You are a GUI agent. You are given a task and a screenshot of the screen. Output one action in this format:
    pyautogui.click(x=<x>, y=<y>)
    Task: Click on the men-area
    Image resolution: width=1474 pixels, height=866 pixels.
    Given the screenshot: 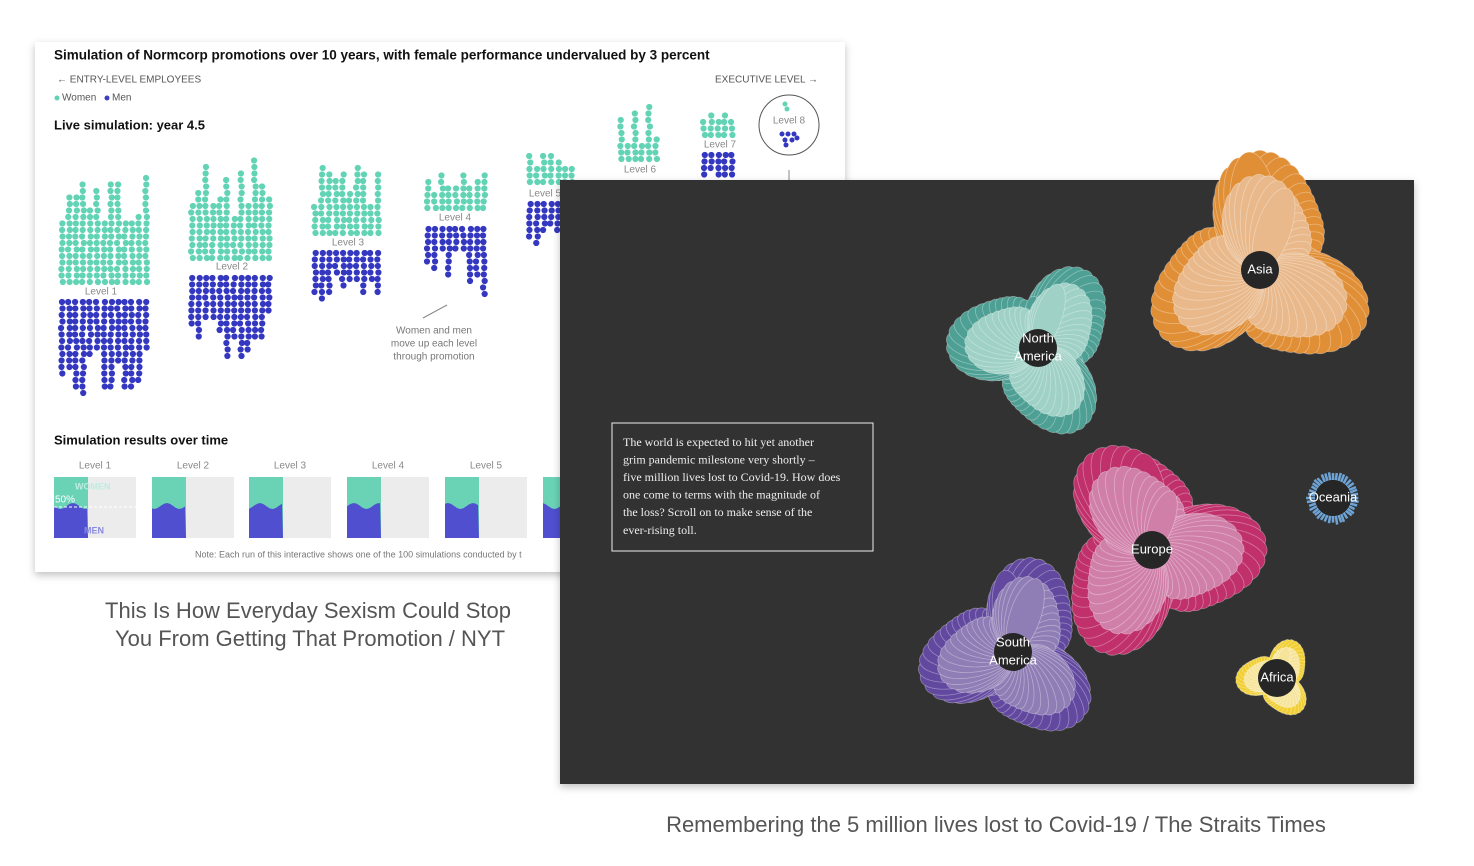 What is the action you would take?
    pyautogui.click(x=266, y=520)
    